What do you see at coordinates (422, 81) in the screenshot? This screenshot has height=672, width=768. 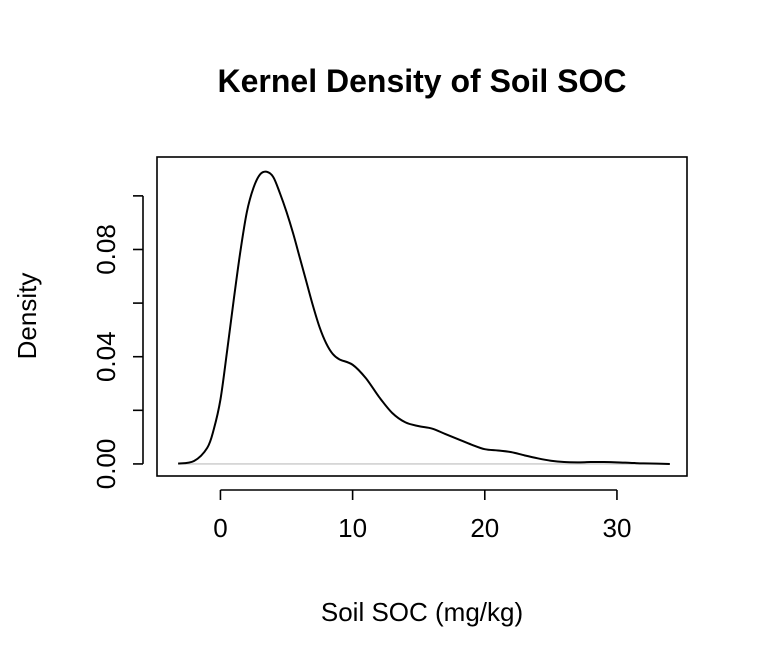 I see `chart-title: Kernel Density of Soil SOC` at bounding box center [422, 81].